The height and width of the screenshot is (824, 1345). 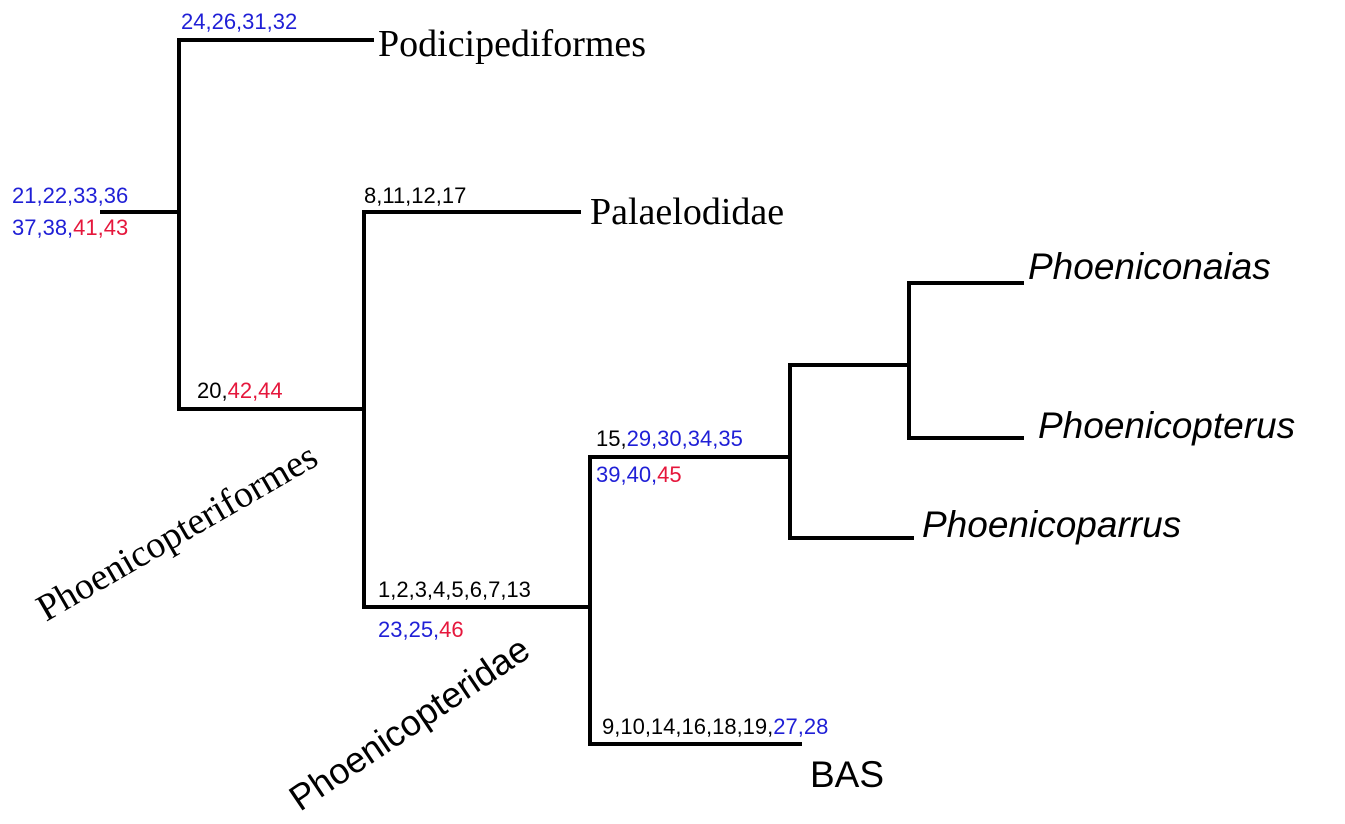 I want to click on characters-phoenicopteridae-line2: 23,25,46, so click(x=421, y=629).